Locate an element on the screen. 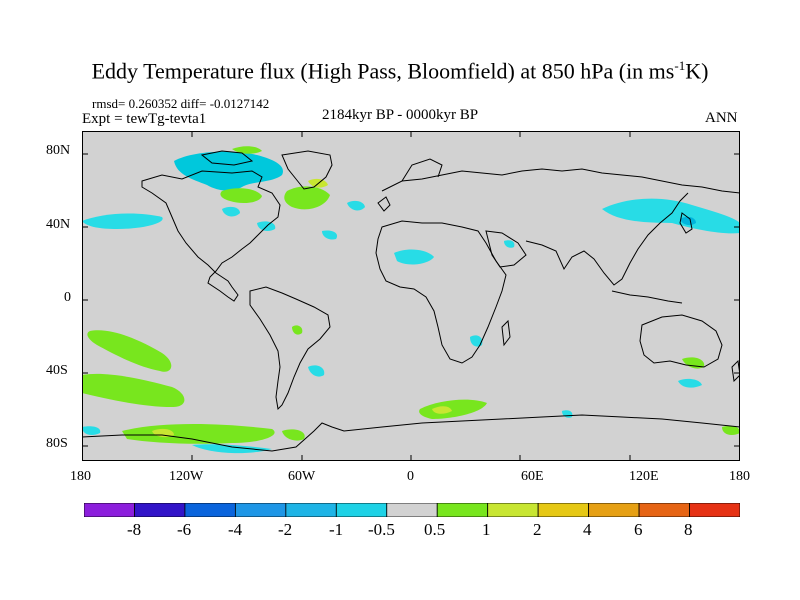 This screenshot has height=600, width=800. patch-labrador is located at coordinates (307, 198).